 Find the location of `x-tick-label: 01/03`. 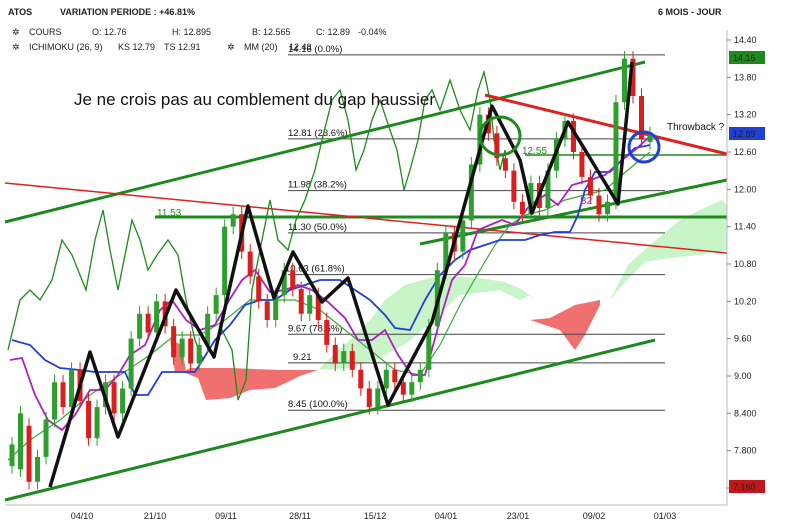

x-tick-label: 01/03 is located at coordinates (665, 516).